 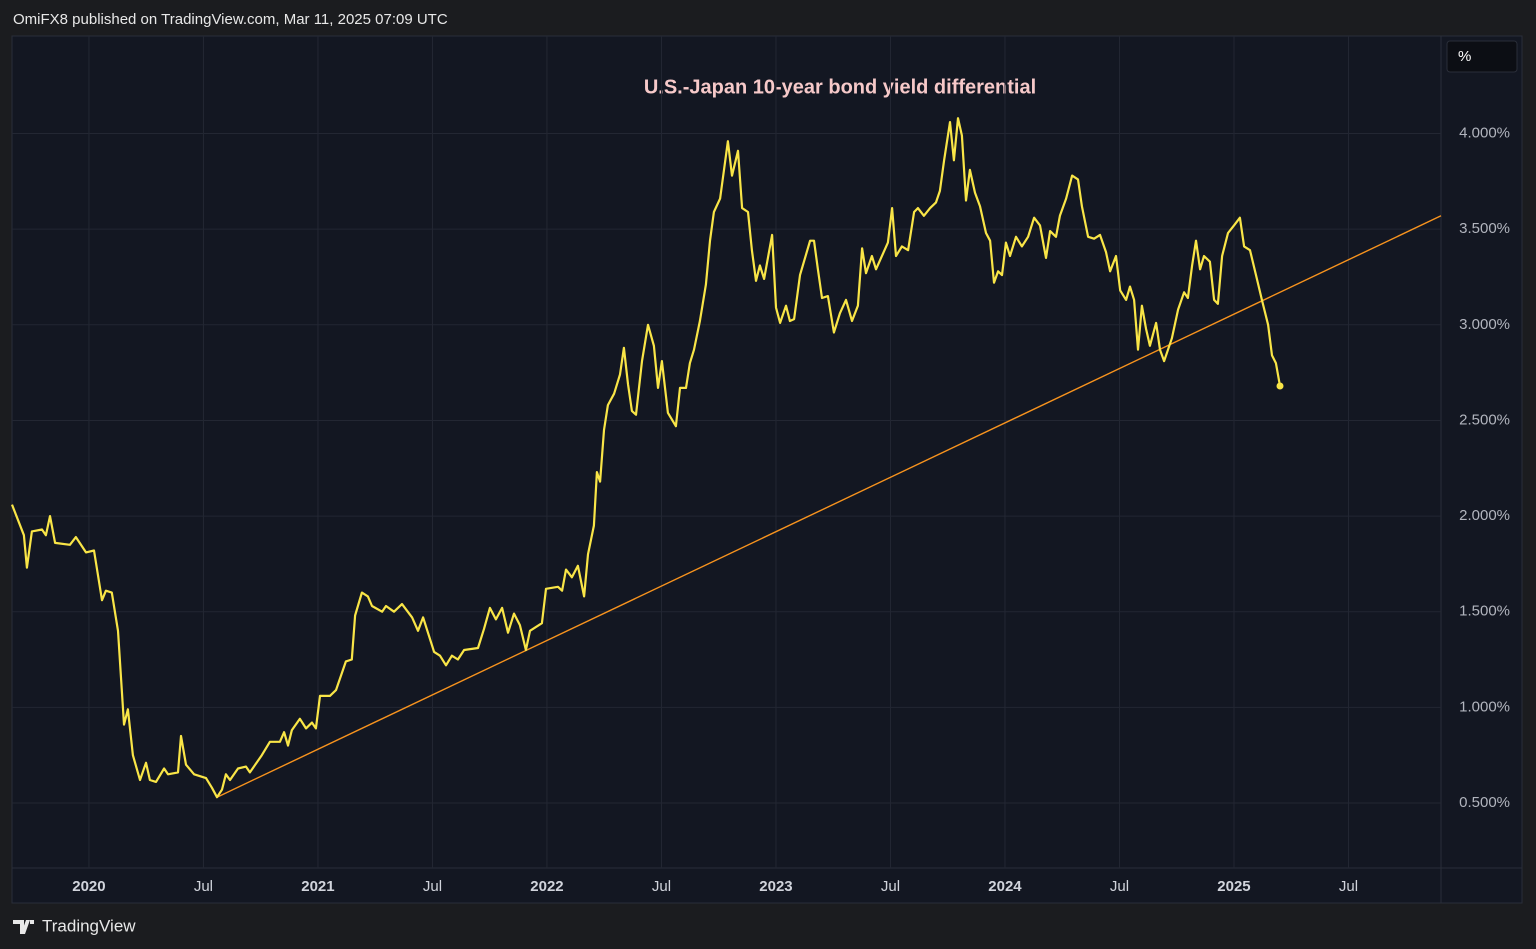 I want to click on y-tick-label: 2.000%, so click(x=1484, y=515).